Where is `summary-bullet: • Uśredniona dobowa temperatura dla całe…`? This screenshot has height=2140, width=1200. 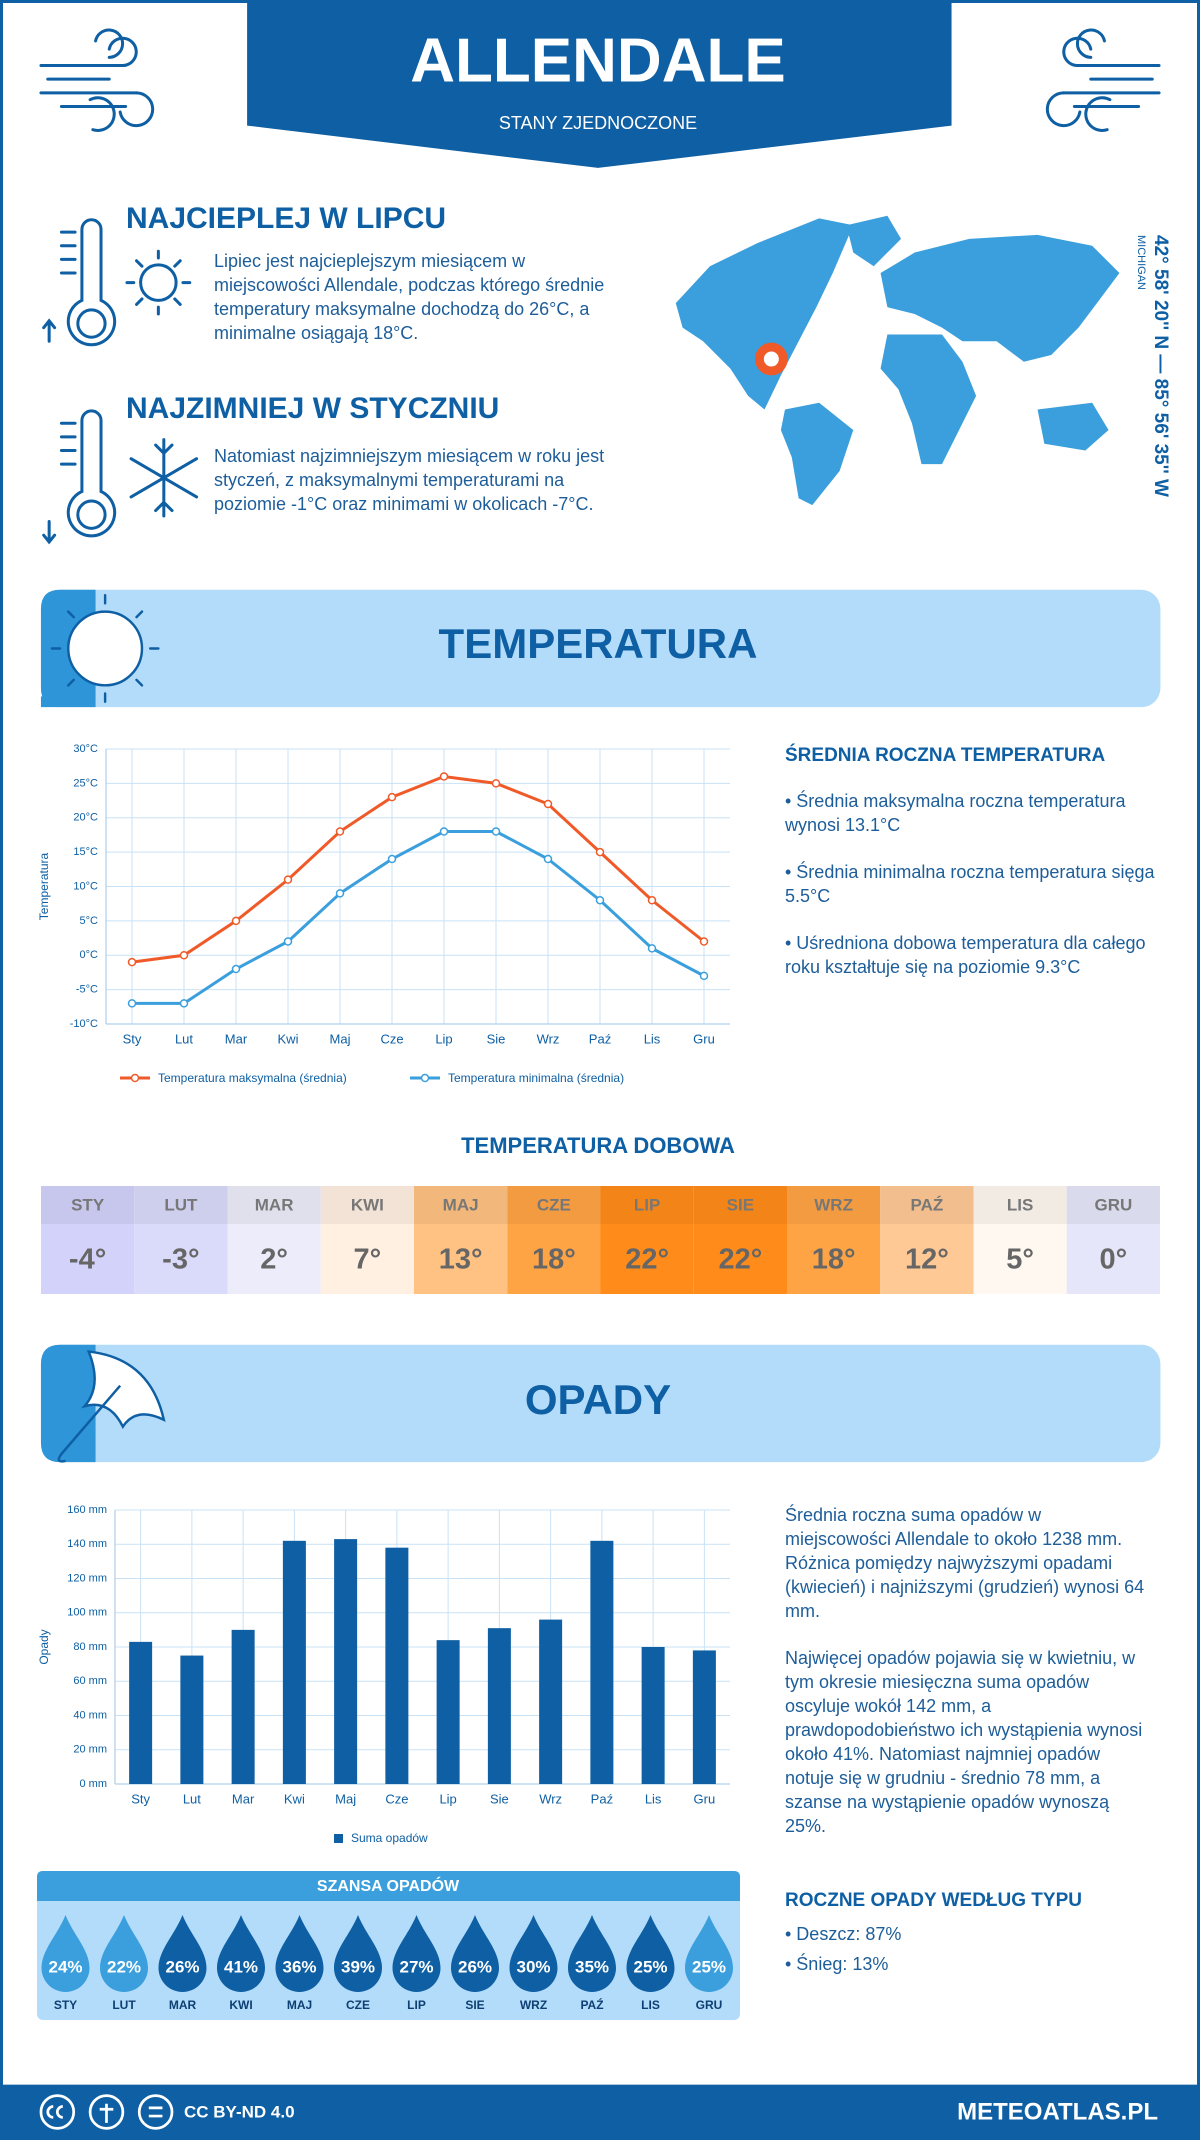
summary-bullet: • Uśredniona dobowa temperatura dla całe… is located at coordinates (965, 955).